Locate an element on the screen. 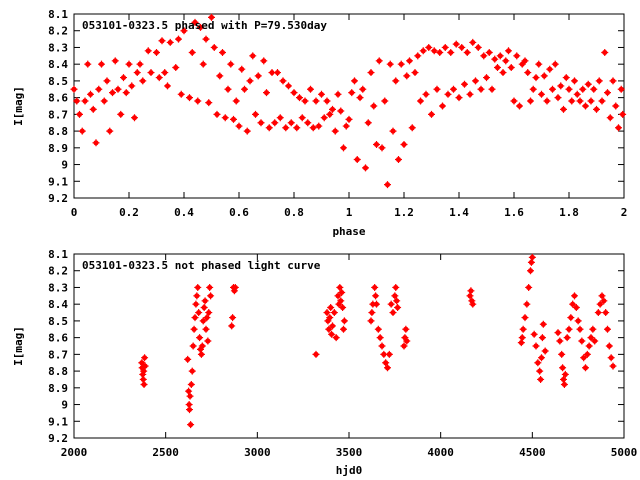 Image resolution: width=640 pixels, height=480 pixels. y-tick-label: 8.3 is located at coordinates (58, 287).